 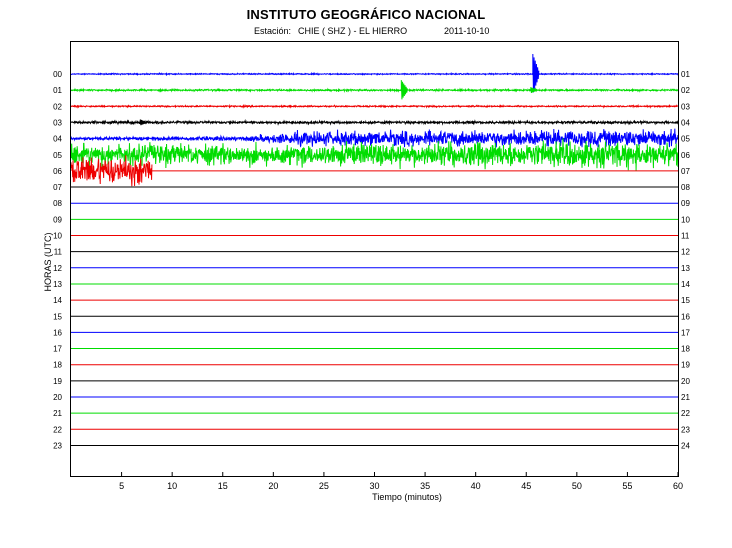 What do you see at coordinates (685, 381) in the screenshot?
I see `hour-label-right: 20` at bounding box center [685, 381].